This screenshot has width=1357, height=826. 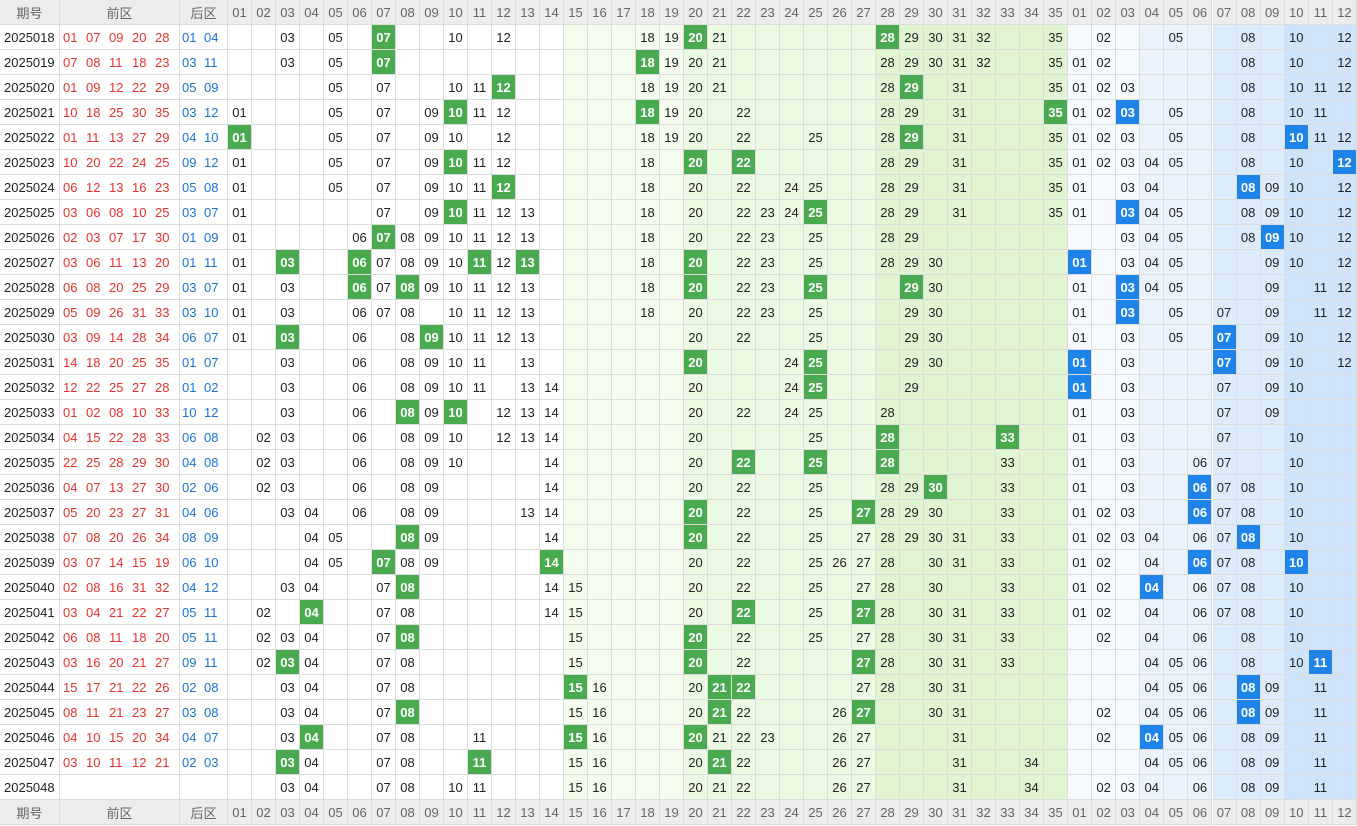 What do you see at coordinates (528, 512) in the screenshot?
I see `front-trend-cell: 13` at bounding box center [528, 512].